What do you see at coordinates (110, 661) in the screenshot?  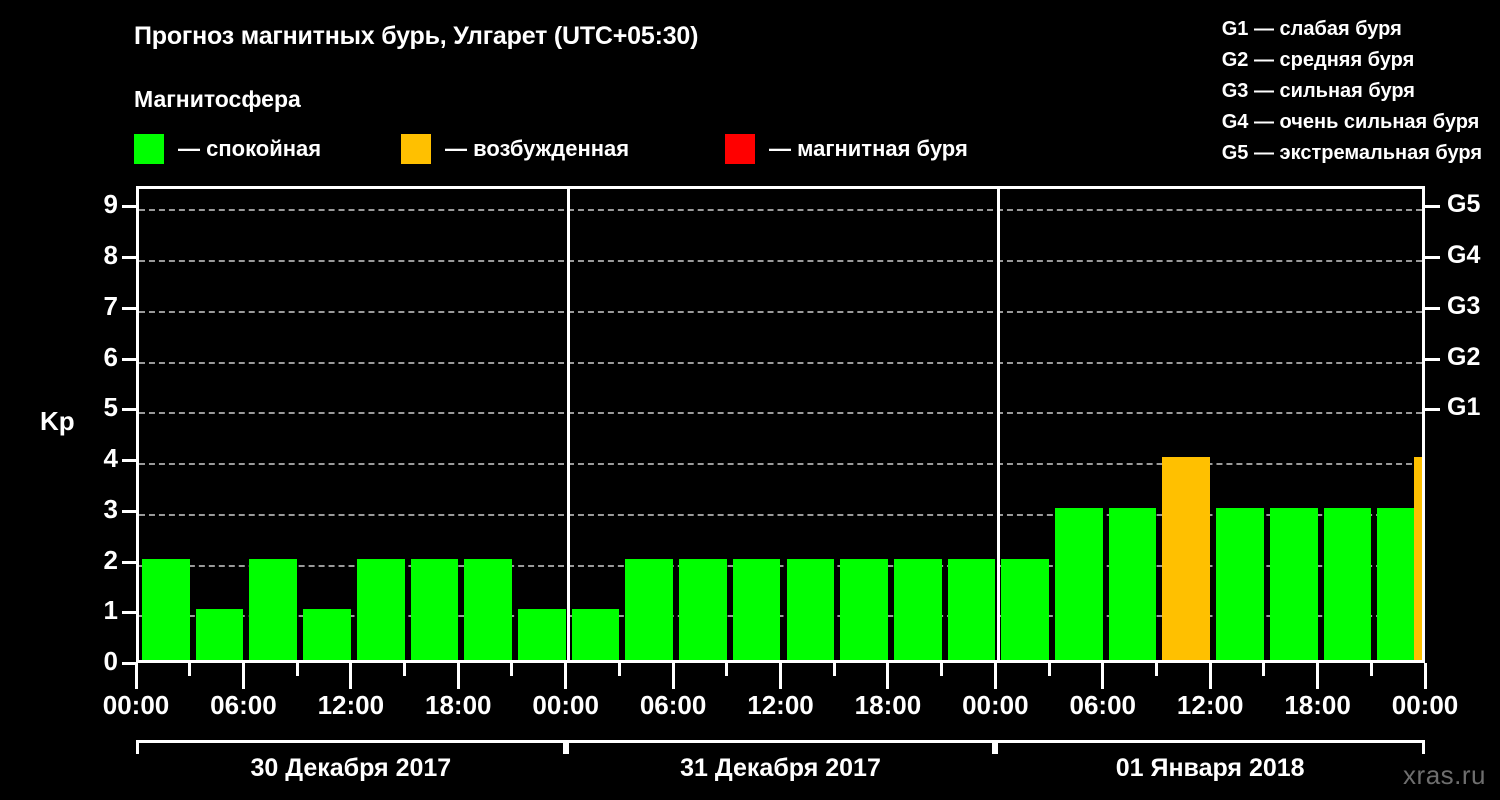 I see `y-tick-label-0: 0` at bounding box center [110, 661].